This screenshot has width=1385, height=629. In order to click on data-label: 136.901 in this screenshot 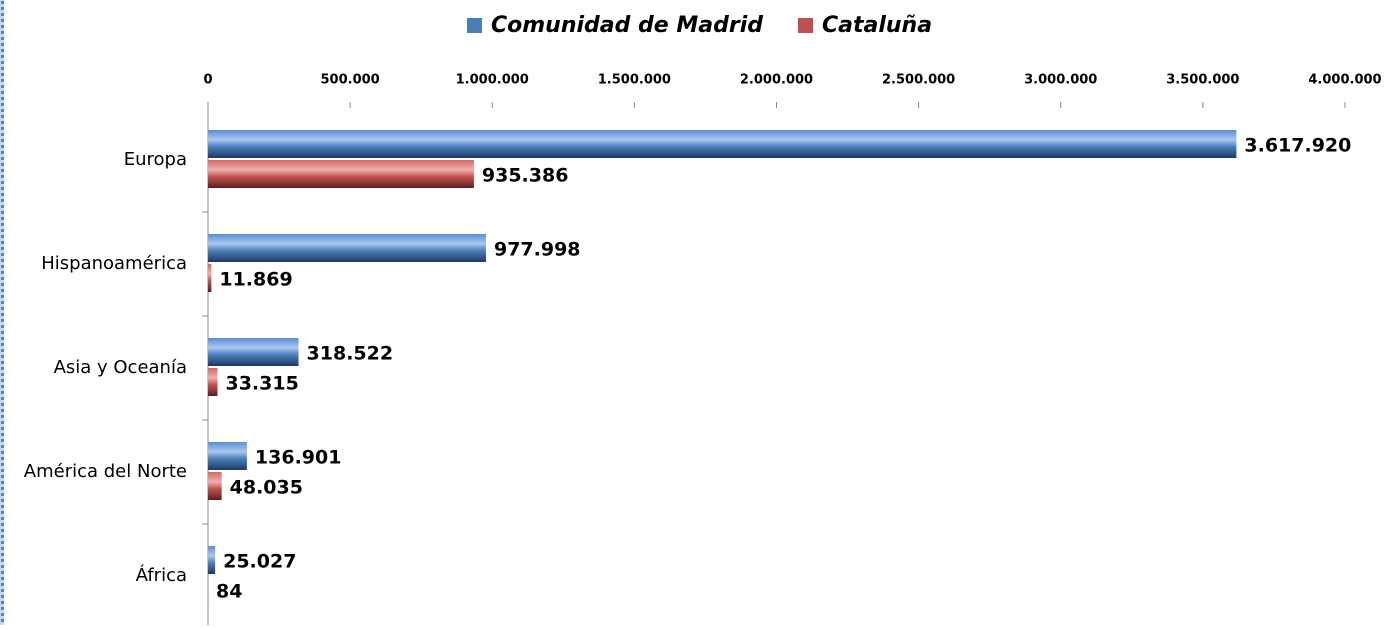, I will do `click(298, 458)`.